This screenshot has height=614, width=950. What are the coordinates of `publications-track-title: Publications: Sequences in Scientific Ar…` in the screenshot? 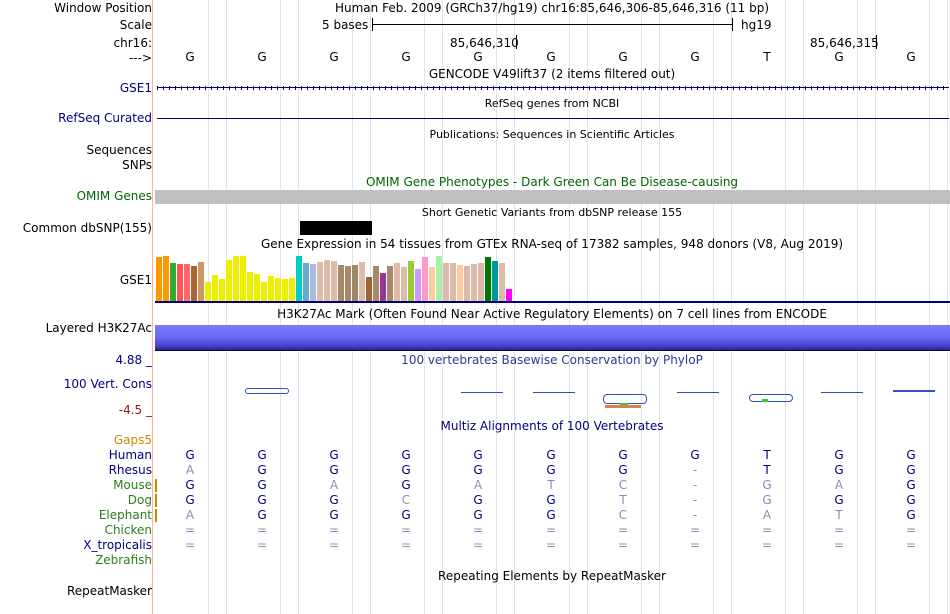 It's located at (552, 134).